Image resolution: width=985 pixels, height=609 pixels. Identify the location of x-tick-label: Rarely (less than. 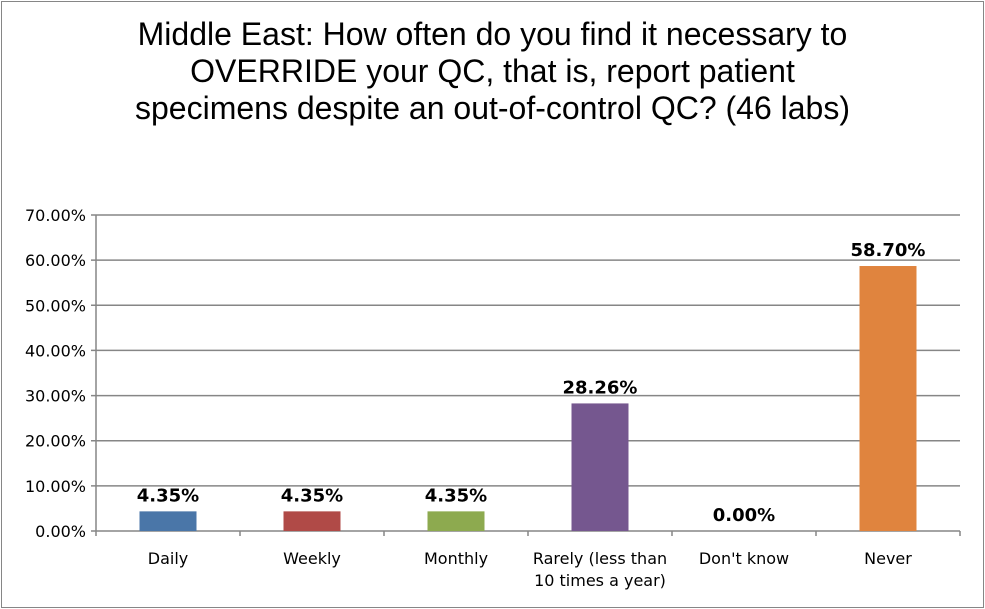
(600, 558).